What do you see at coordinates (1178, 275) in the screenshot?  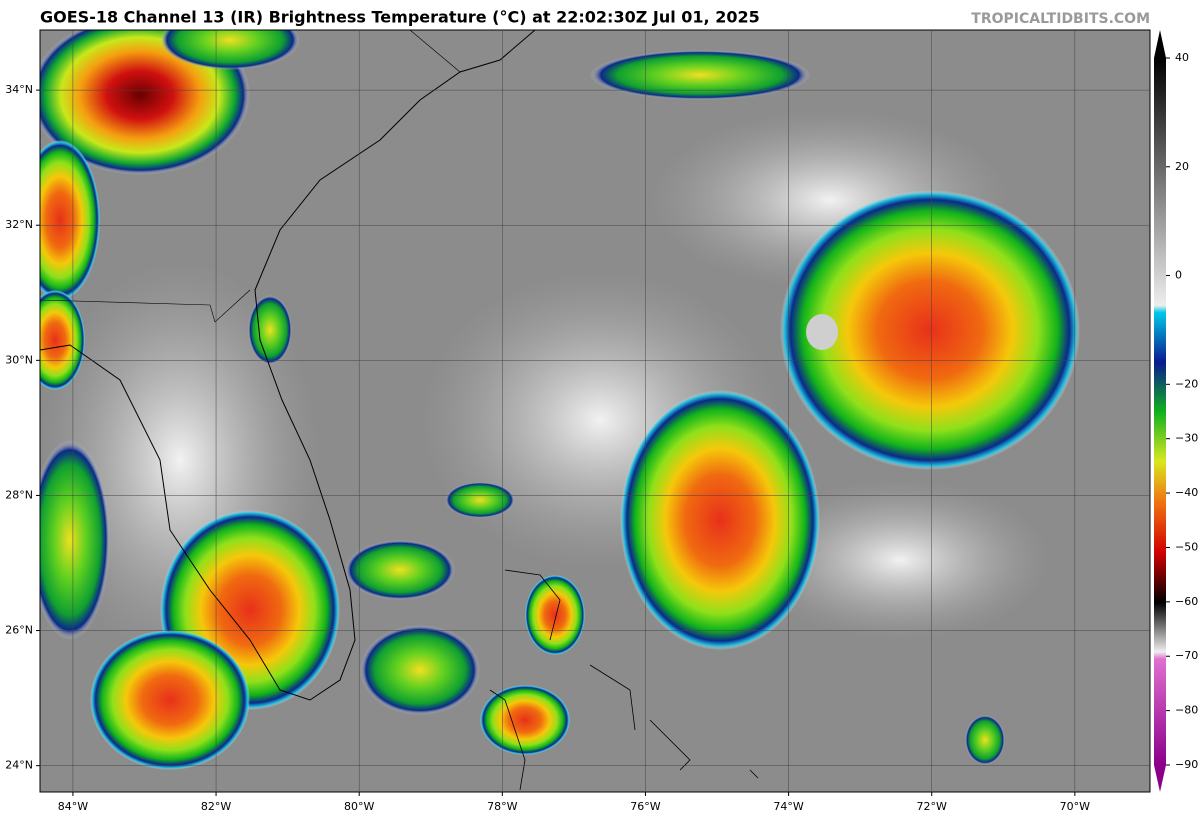 I see `colorbar-tick-label: 0` at bounding box center [1178, 275].